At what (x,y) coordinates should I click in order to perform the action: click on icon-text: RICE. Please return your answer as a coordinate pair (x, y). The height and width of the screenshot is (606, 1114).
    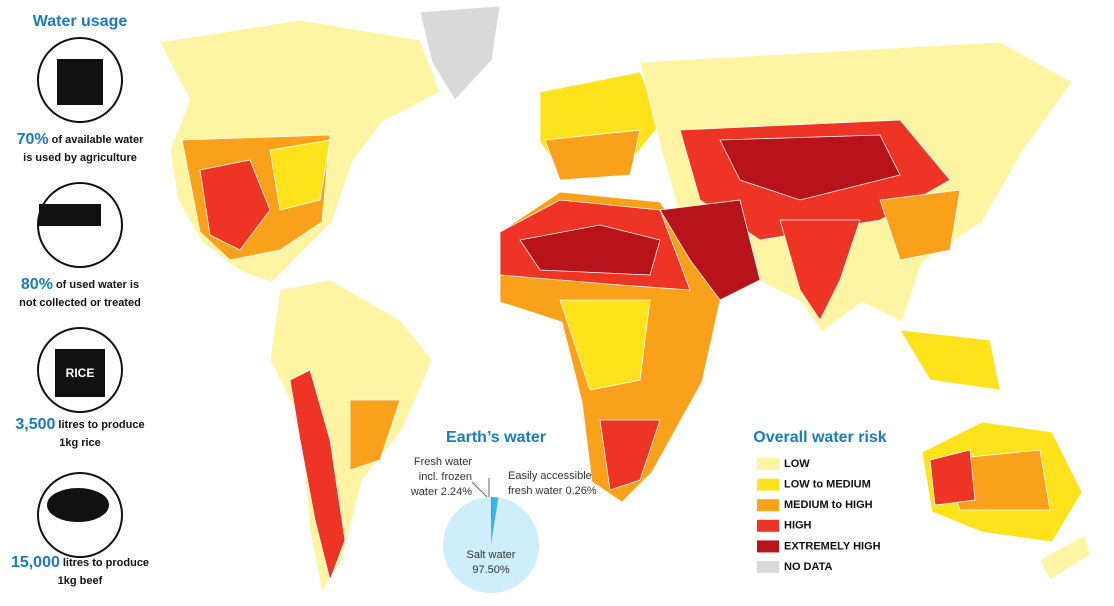
    Looking at the image, I should click on (80, 373).